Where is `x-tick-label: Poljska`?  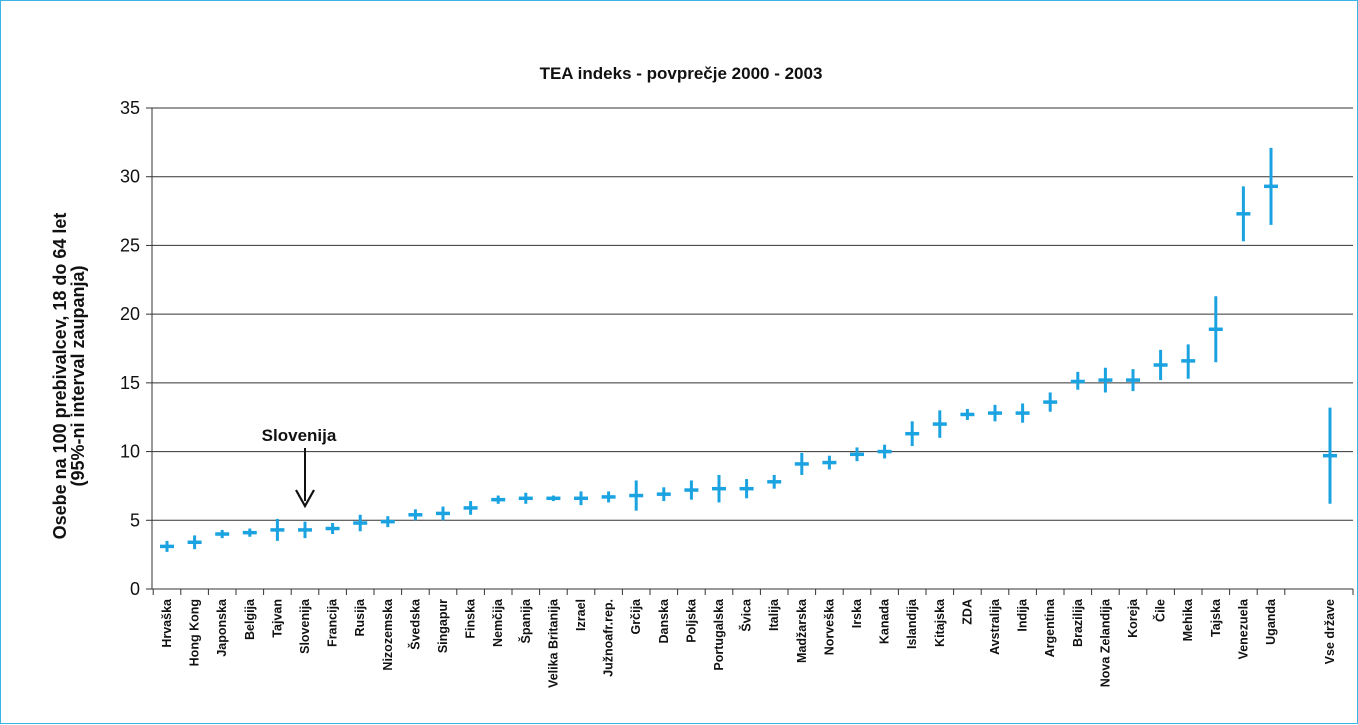
x-tick-label: Poljska is located at coordinates (691, 620).